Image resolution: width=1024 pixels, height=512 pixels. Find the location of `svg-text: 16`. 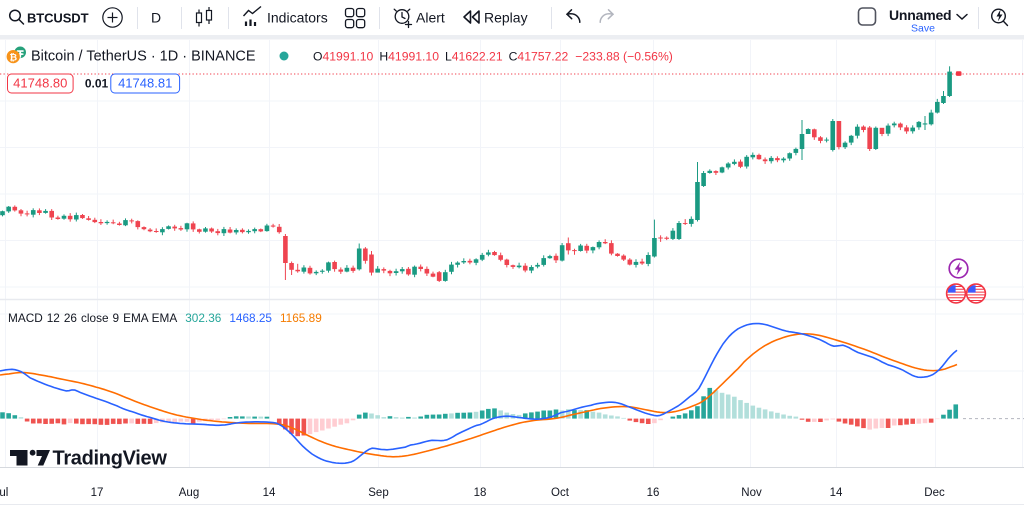

svg-text: 16 is located at coordinates (653, 493).